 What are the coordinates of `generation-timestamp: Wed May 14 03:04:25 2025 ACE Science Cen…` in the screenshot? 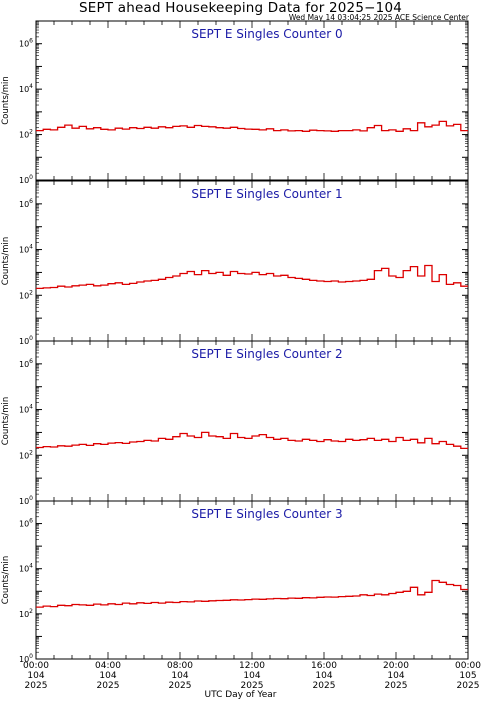 It's located at (378, 17).